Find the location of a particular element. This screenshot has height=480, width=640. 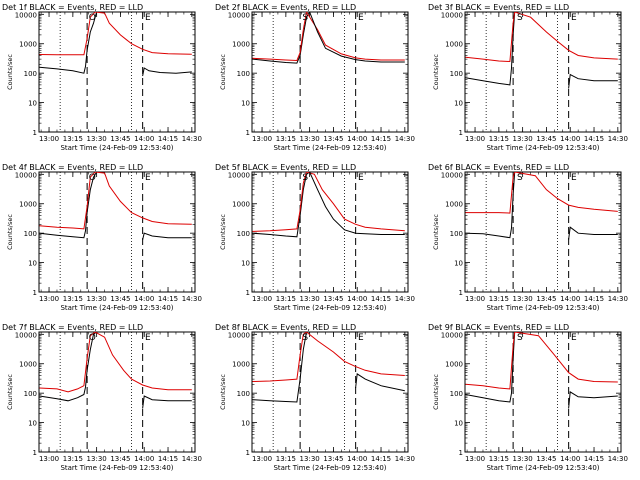

panel-title: Det 8f BLACK = Events, RED = LLD is located at coordinates (285, 327).